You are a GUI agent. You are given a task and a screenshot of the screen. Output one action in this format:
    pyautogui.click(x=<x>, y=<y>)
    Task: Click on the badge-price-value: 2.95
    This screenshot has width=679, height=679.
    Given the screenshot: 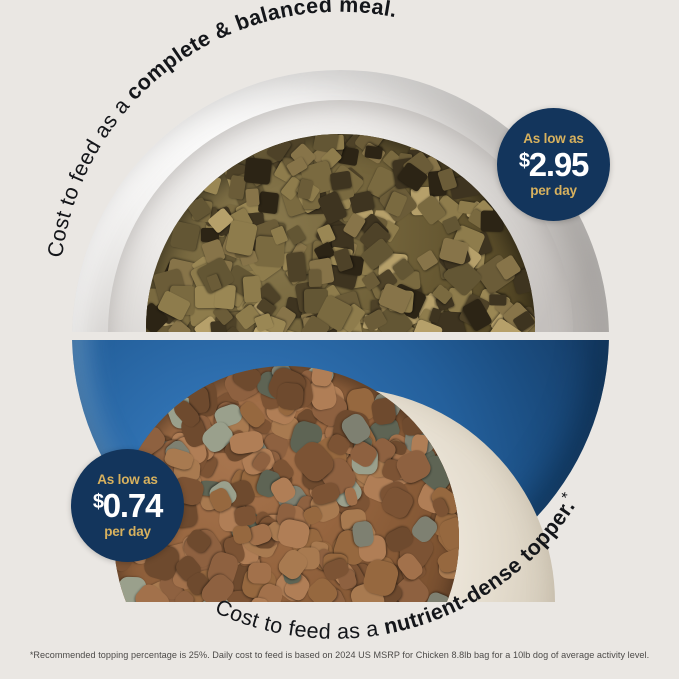 What is the action you would take?
    pyautogui.click(x=559, y=164)
    